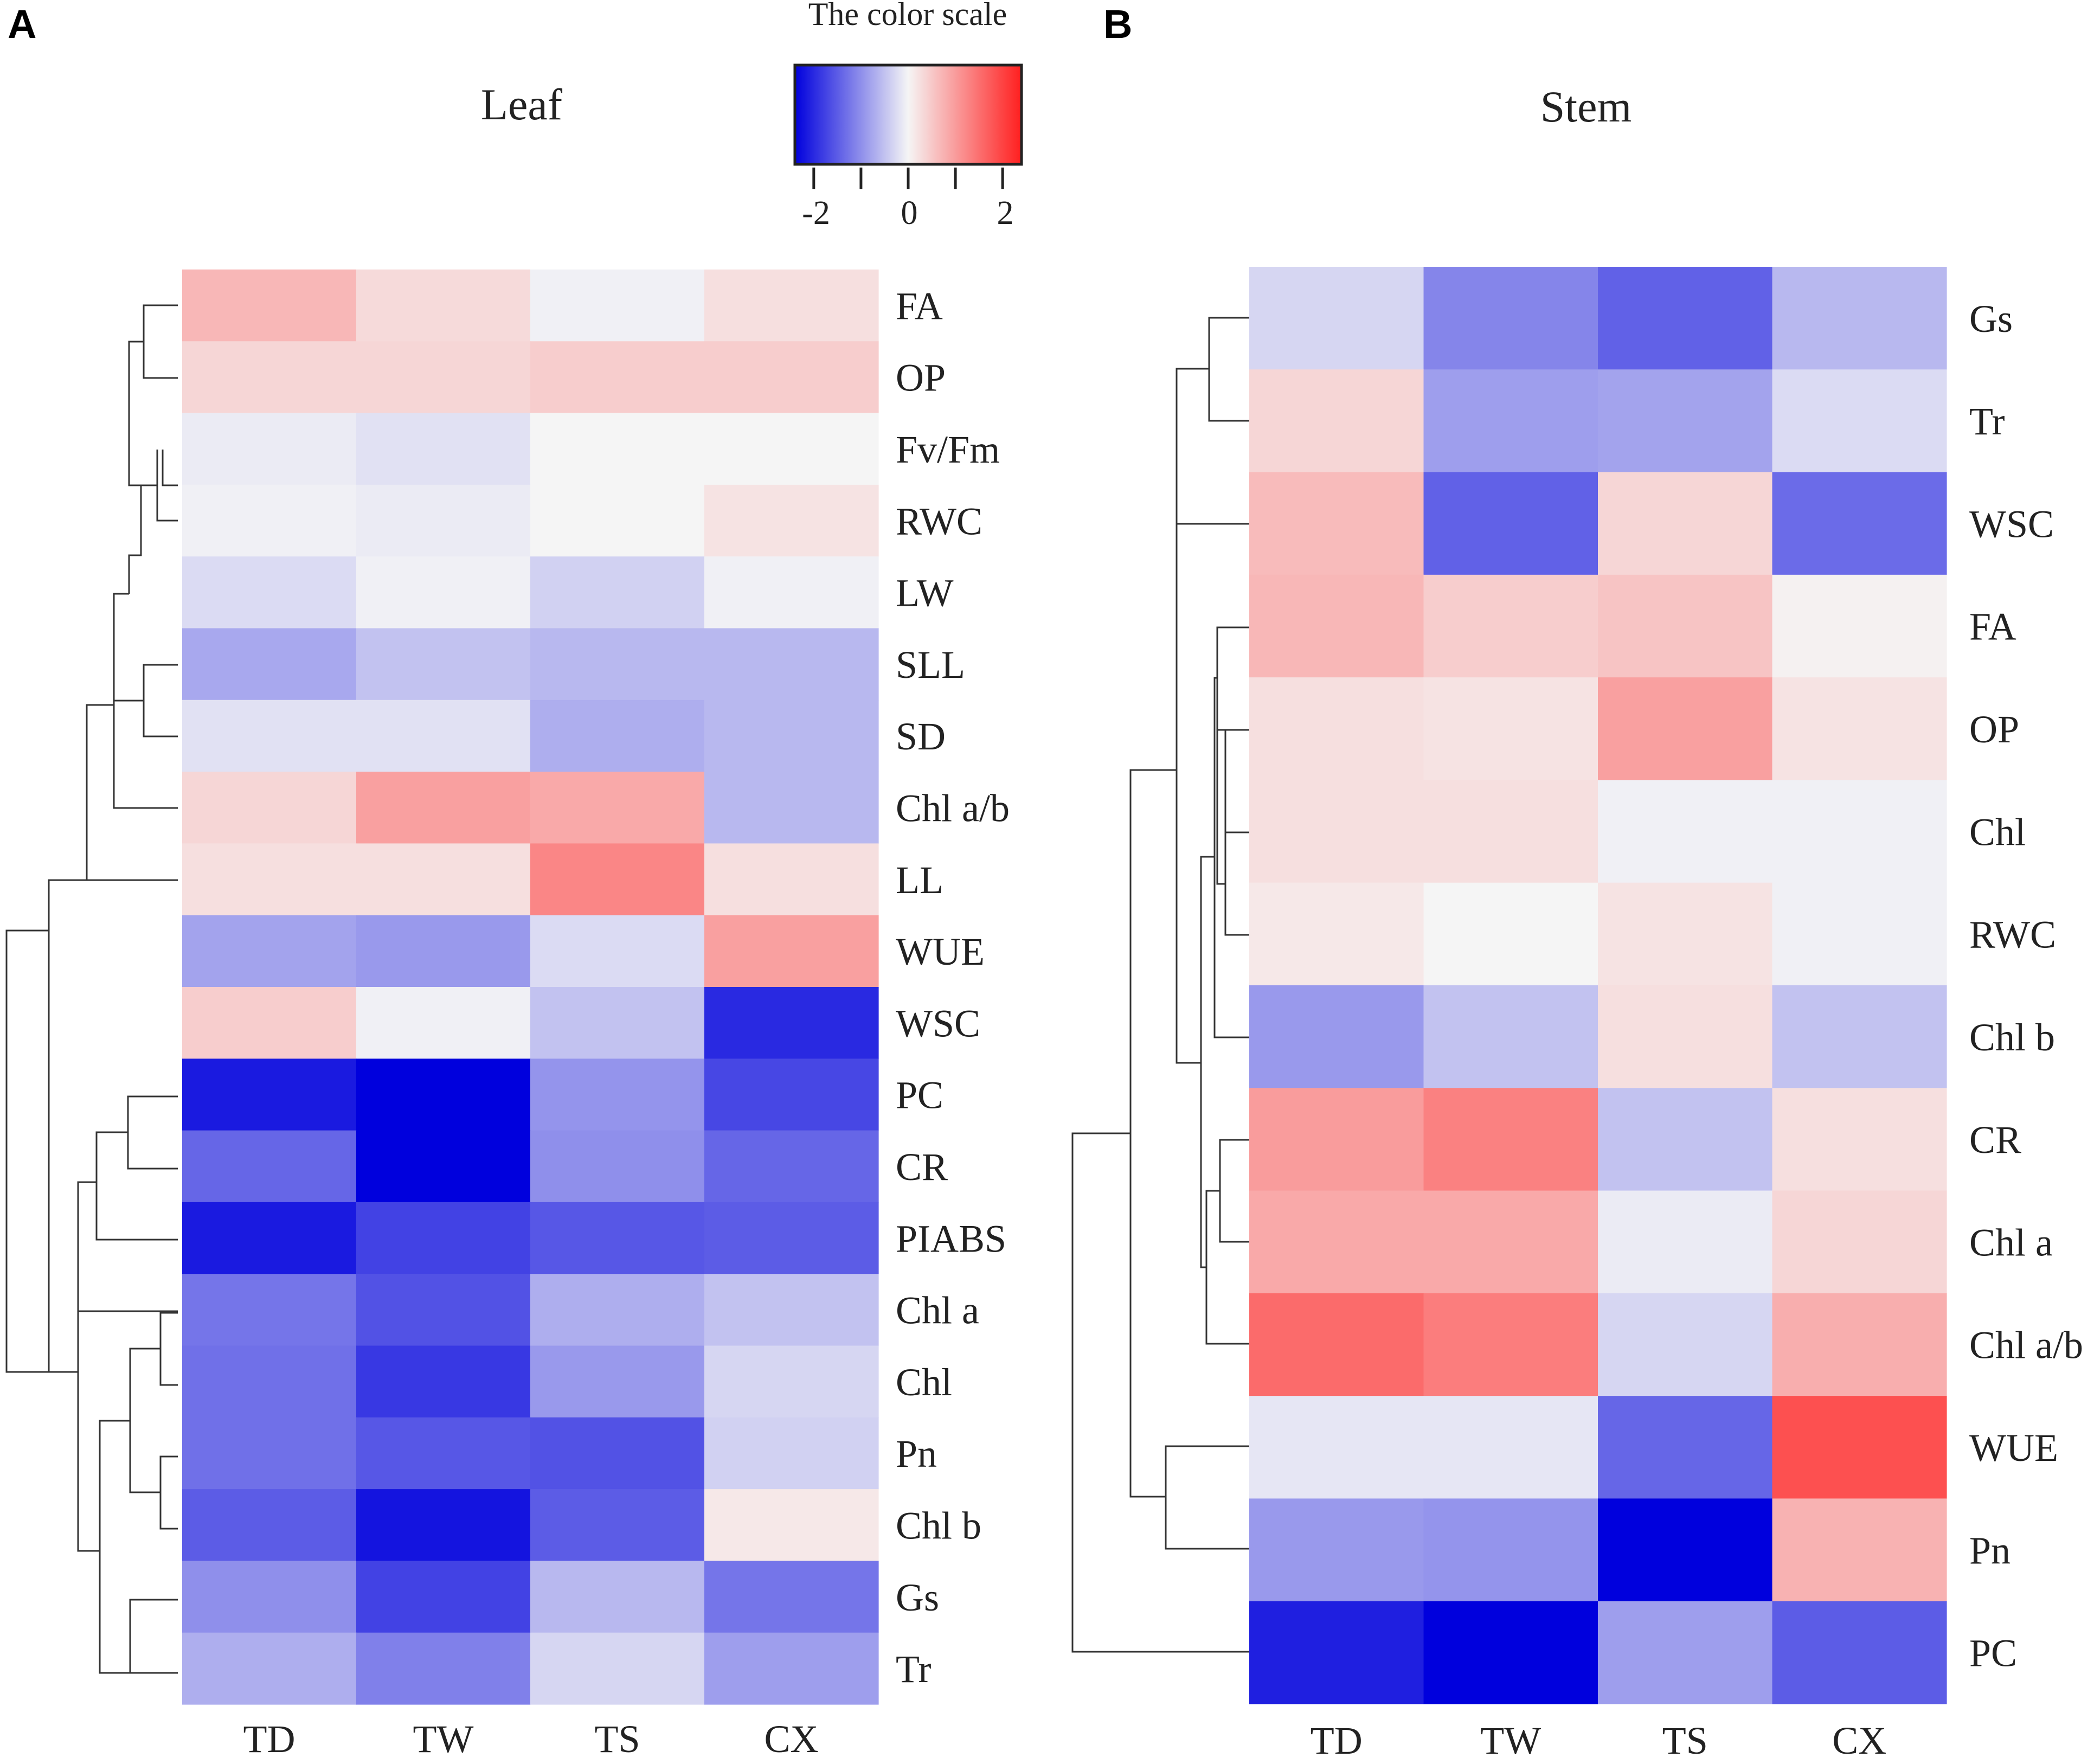 Image resolution: width=2094 pixels, height=1764 pixels. Describe the element at coordinates (1510, 318) in the screenshot. I see `heatmap-cell-gs-tw` at that location.